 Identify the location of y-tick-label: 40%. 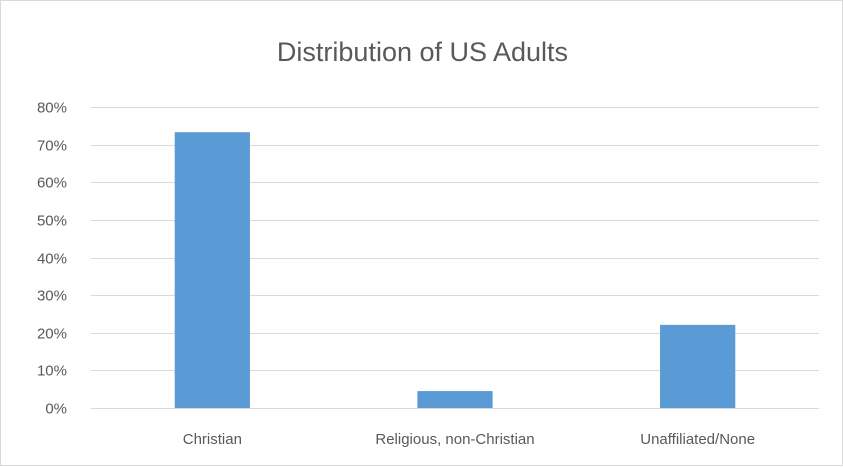
(52, 259).